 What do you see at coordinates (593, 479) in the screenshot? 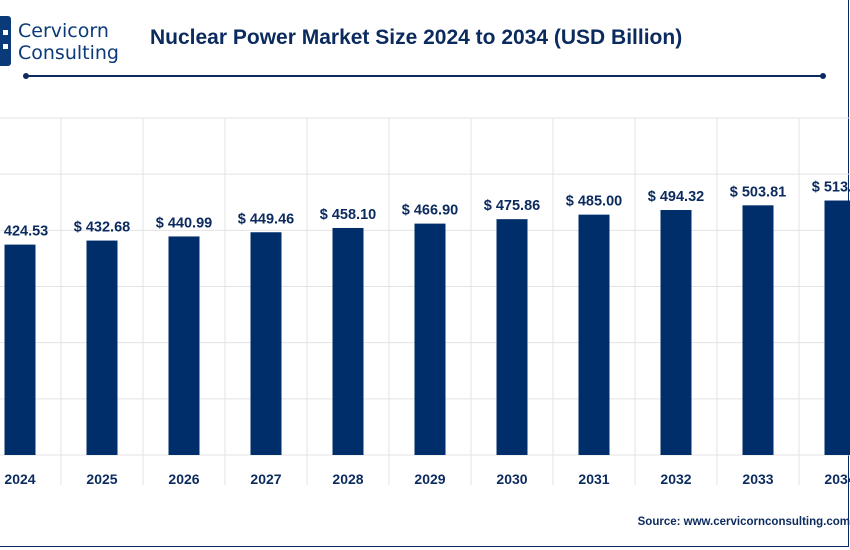
I see `x-tick-2031: 2031` at bounding box center [593, 479].